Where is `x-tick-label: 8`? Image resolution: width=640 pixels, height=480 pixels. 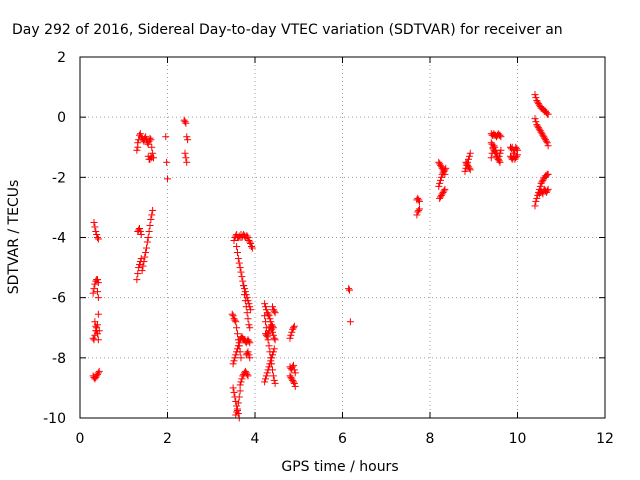 x-tick-label: 8 is located at coordinates (430, 439).